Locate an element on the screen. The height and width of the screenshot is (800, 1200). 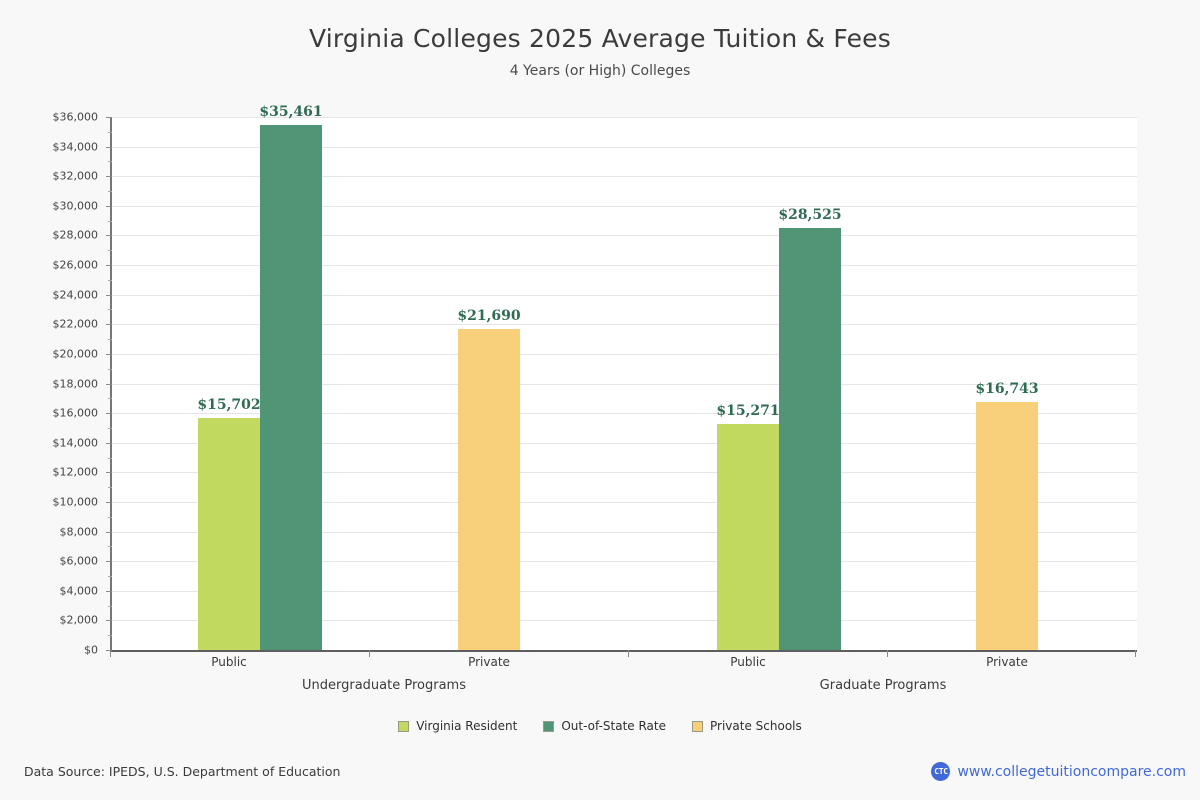
y-axis-label: $34,000 is located at coordinates (75, 147).